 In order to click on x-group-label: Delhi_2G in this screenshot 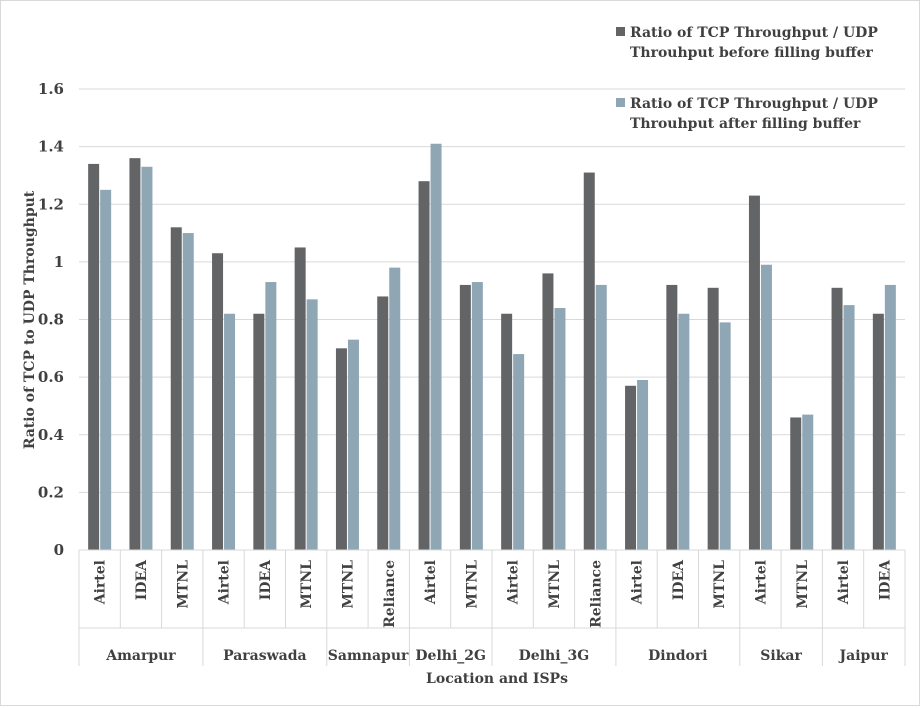, I will do `click(450, 656)`.